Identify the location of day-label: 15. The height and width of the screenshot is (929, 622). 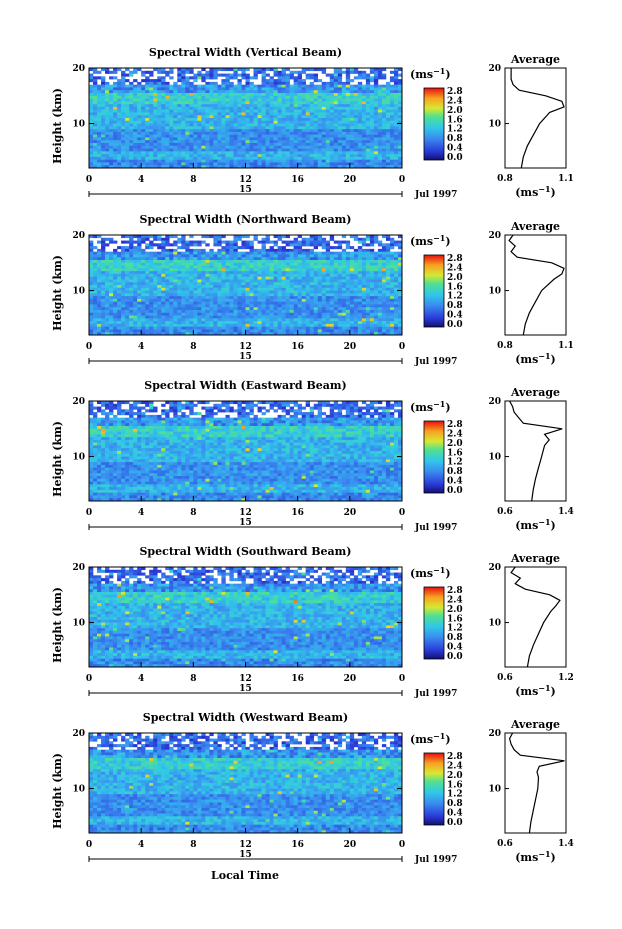
(245, 190).